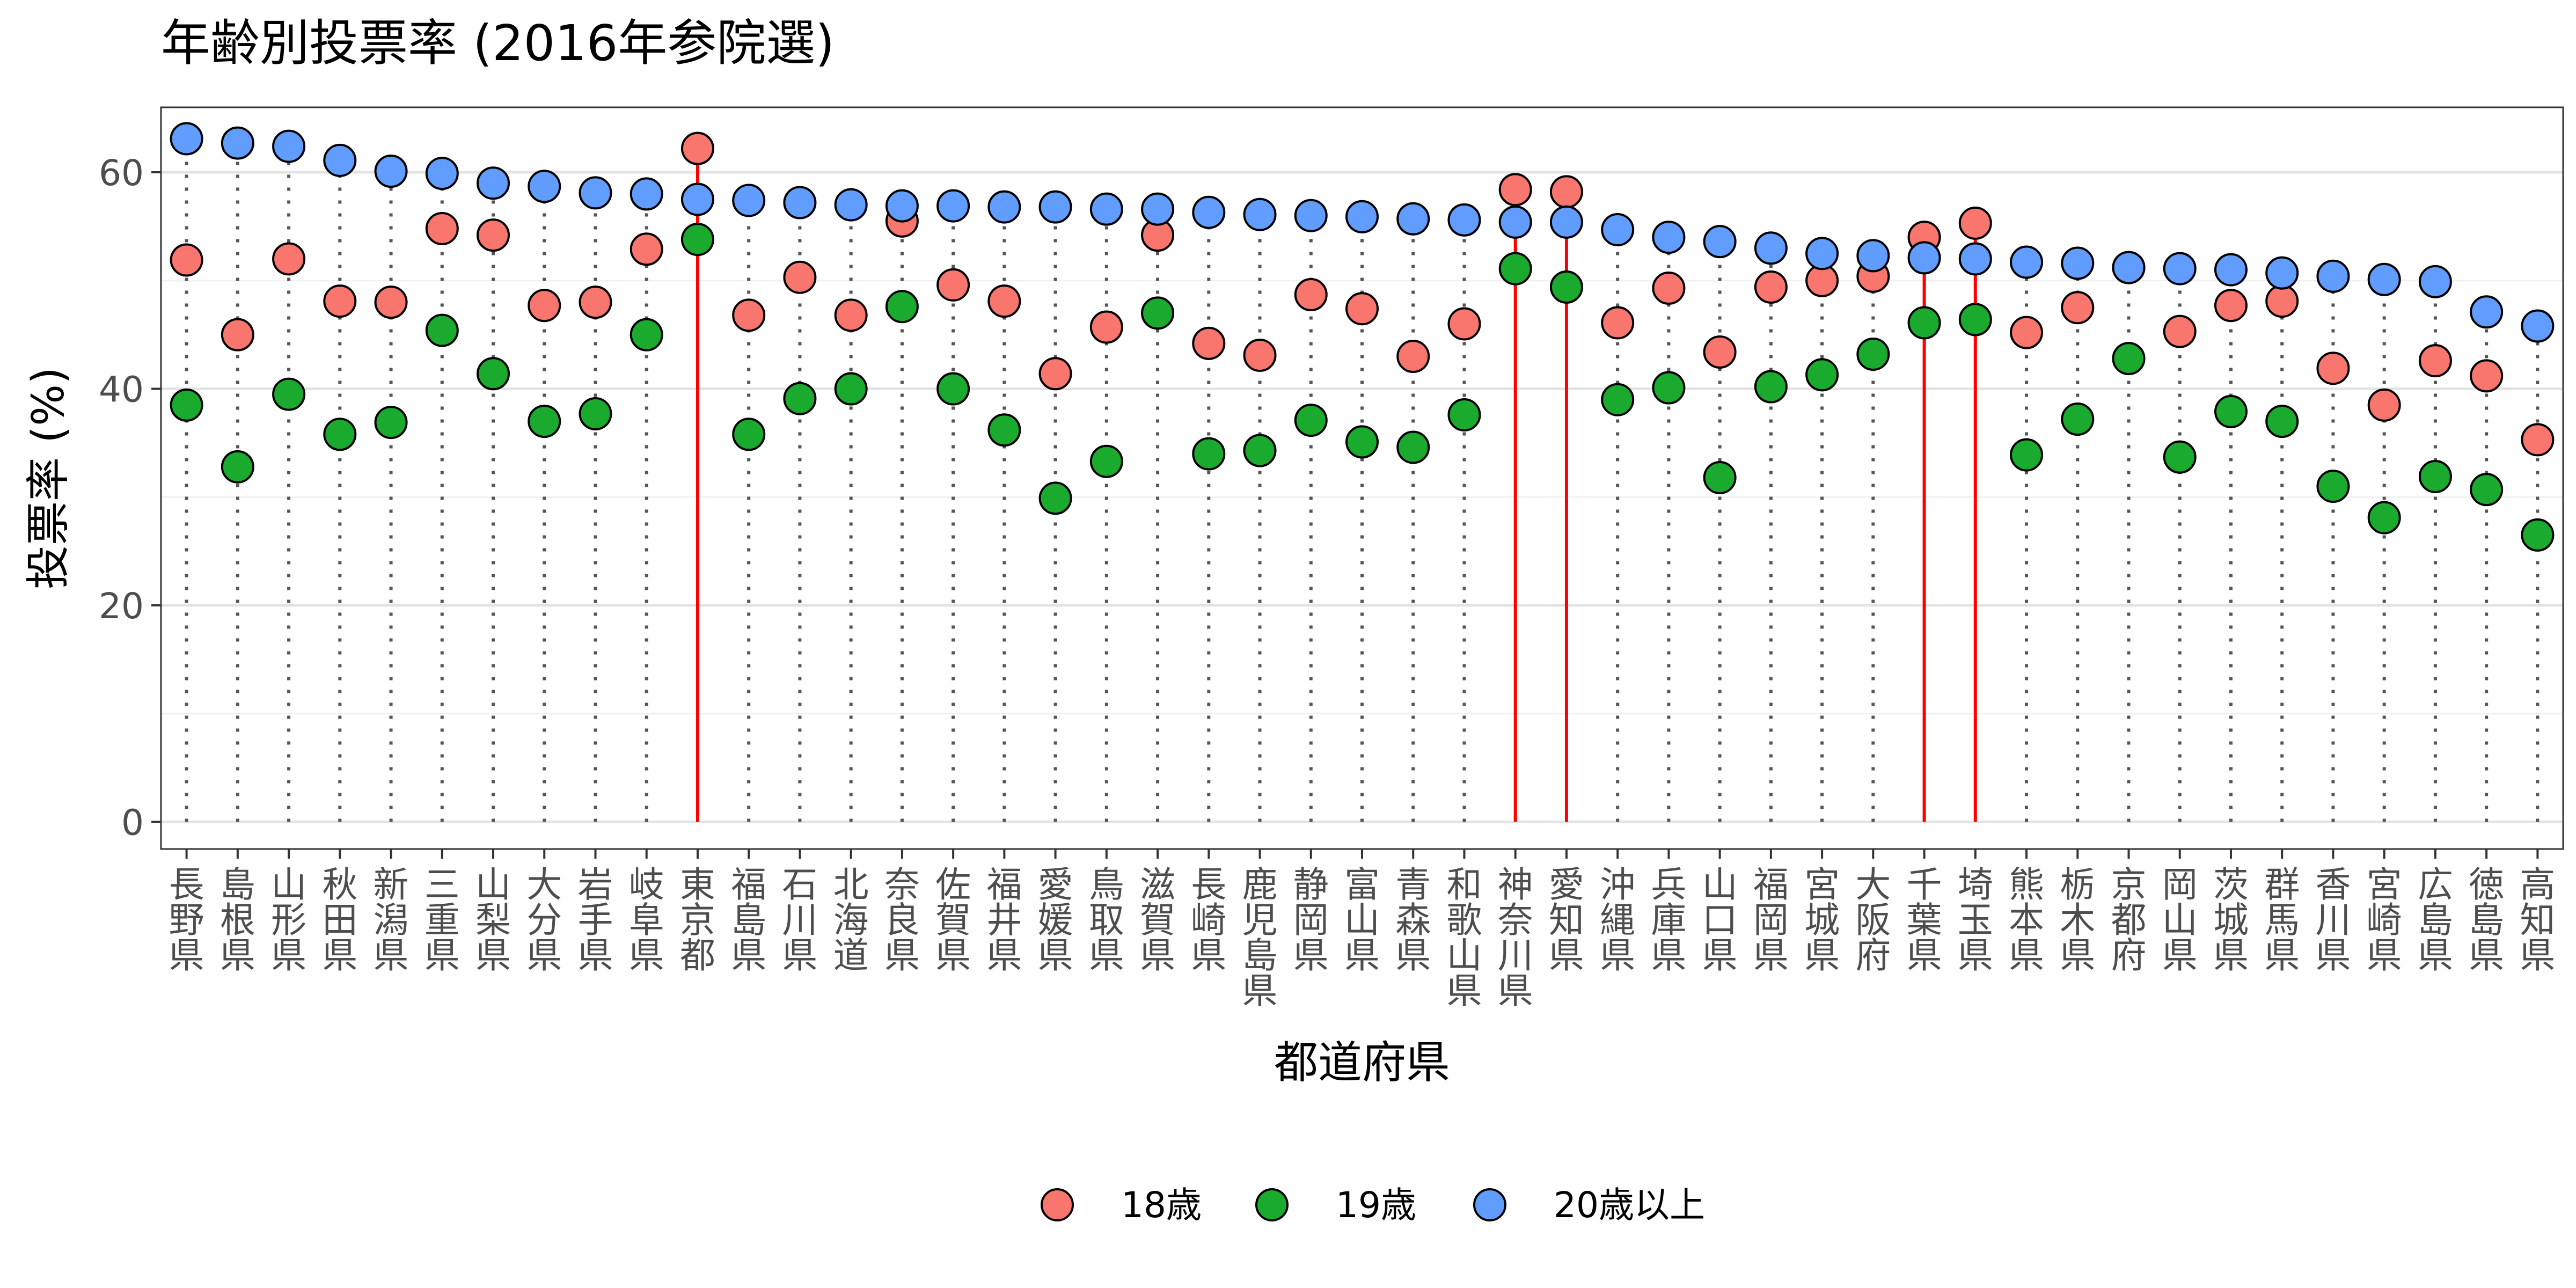 This screenshot has height=1288, width=2576. What do you see at coordinates (2231, 920) in the screenshot?
I see `x-tick-label: 茨城県` at bounding box center [2231, 920].